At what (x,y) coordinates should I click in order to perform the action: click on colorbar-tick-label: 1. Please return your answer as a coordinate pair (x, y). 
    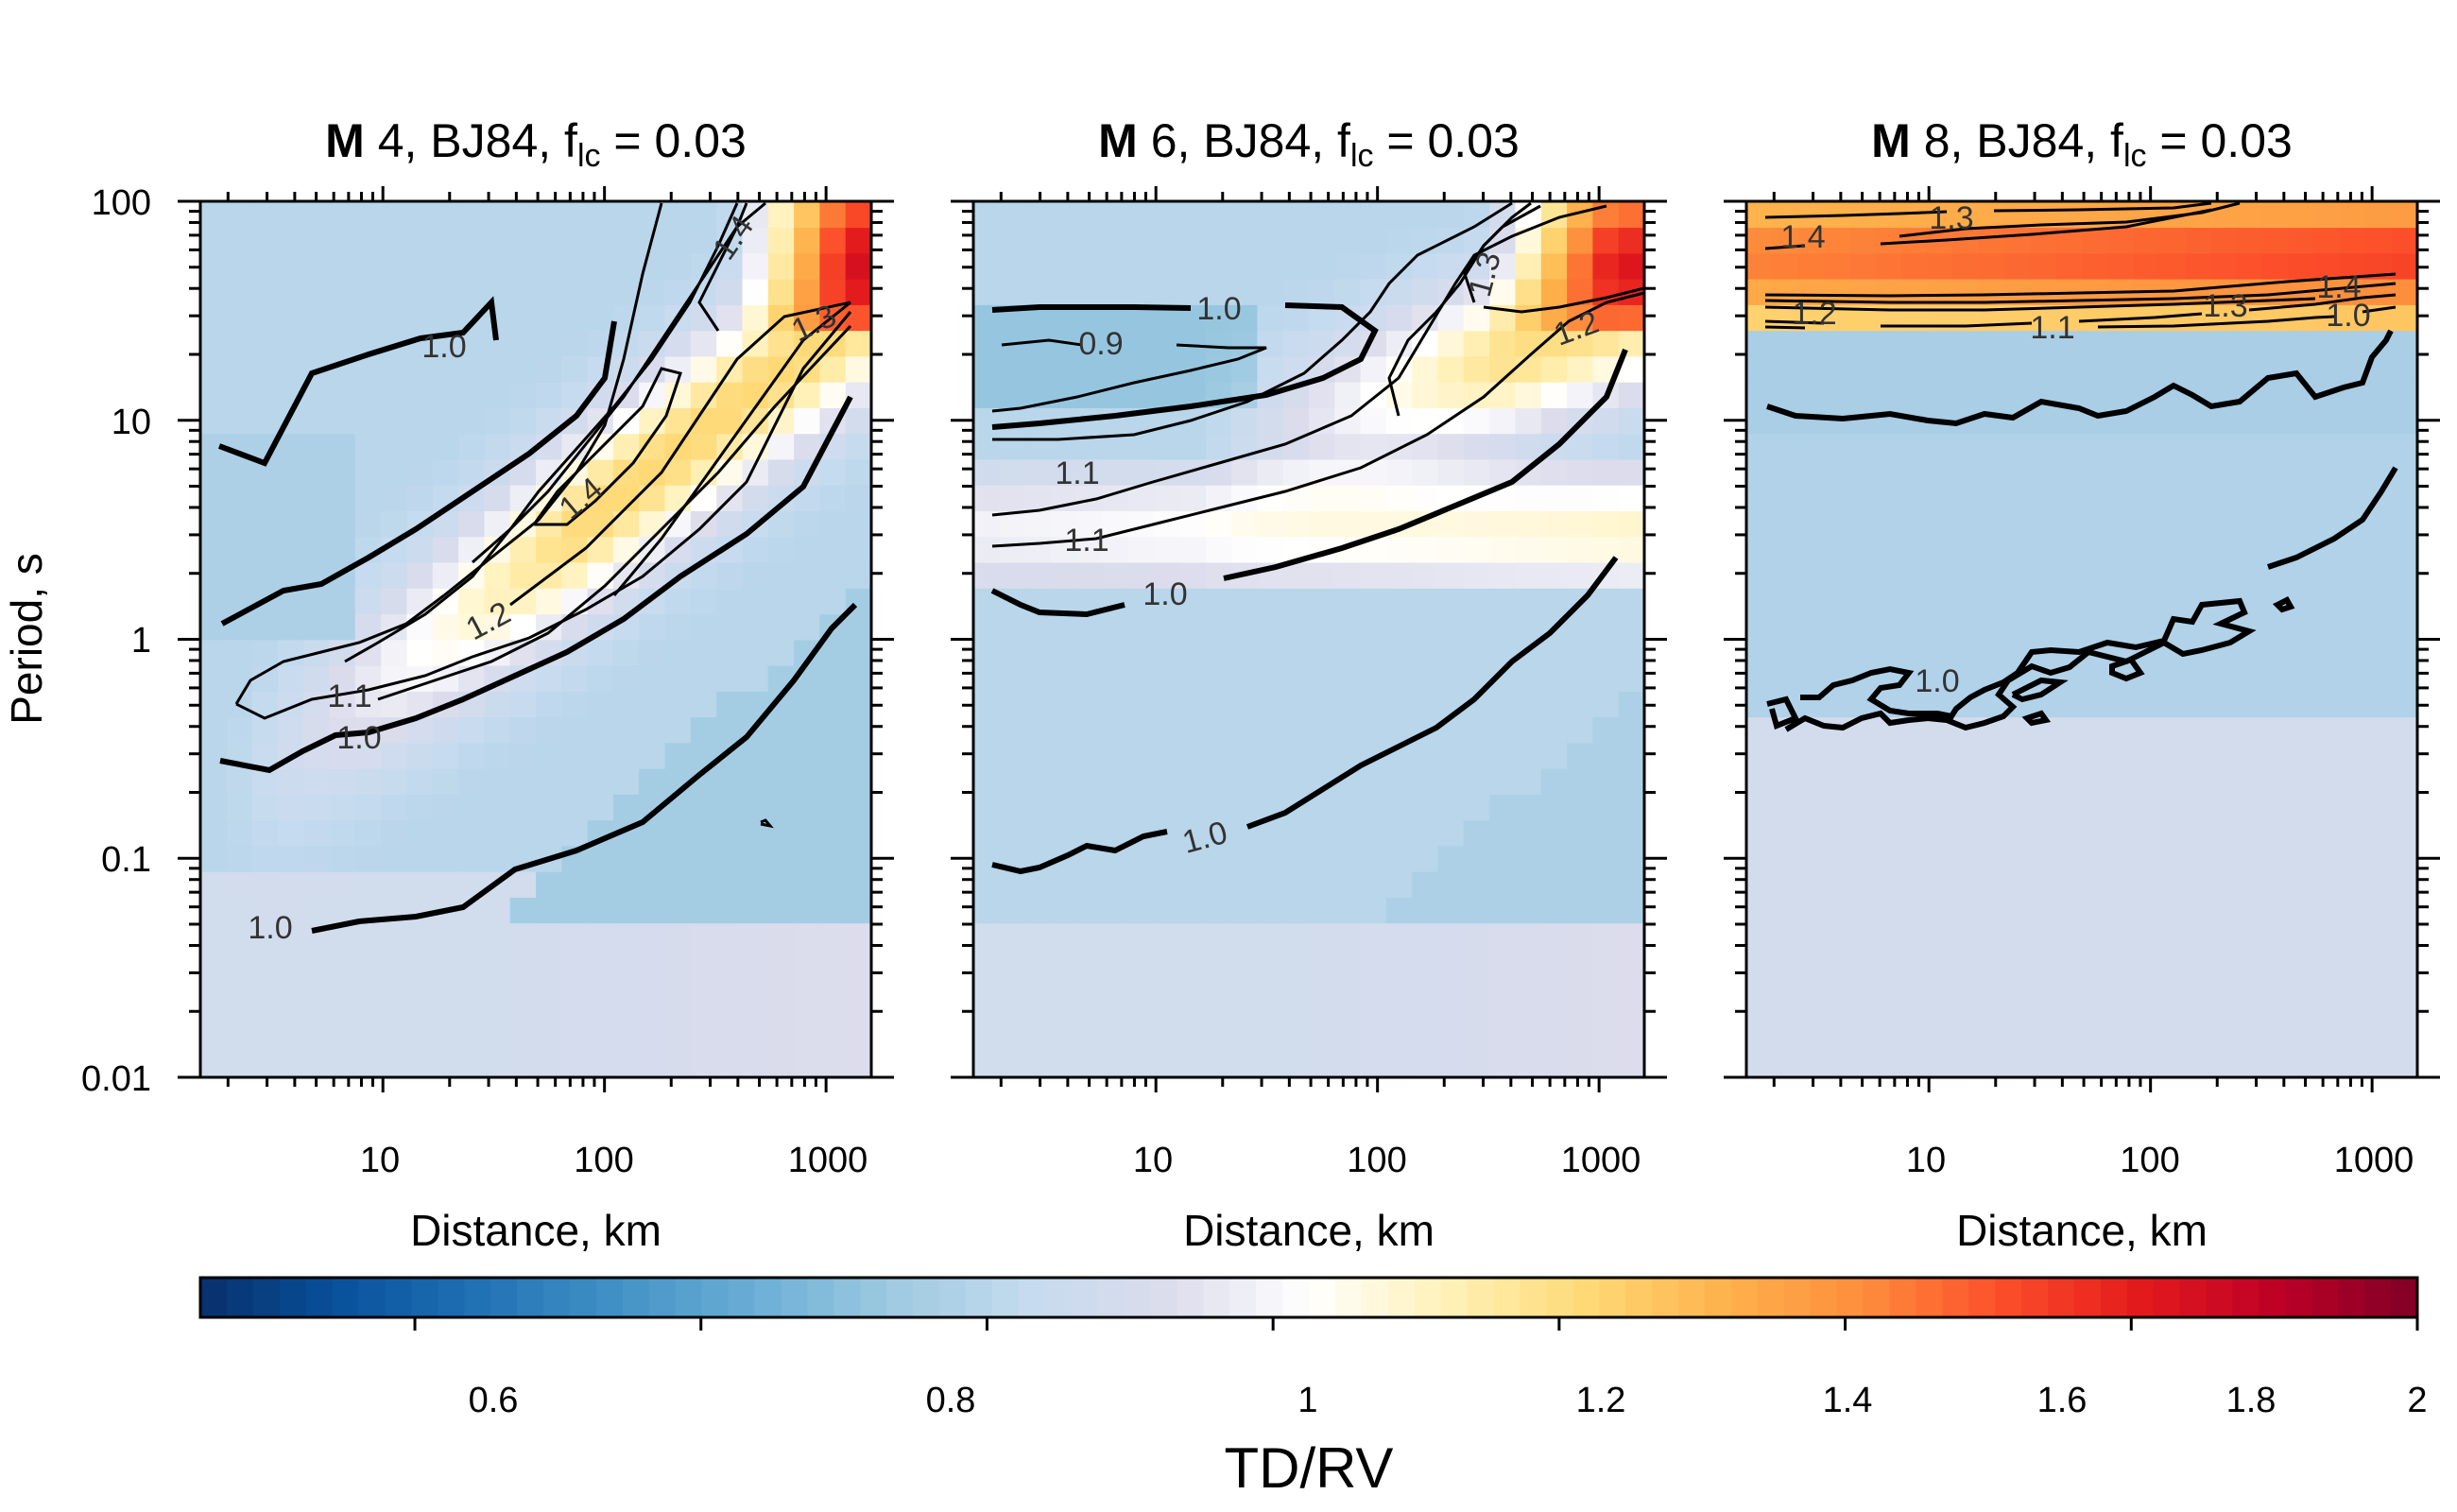
    Looking at the image, I should click on (1307, 1400).